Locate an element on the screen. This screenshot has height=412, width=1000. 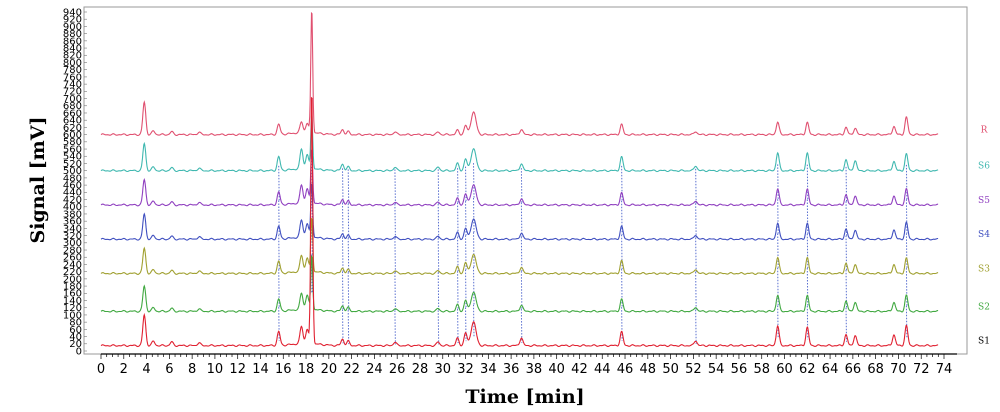
x-tick-label: 6 is located at coordinates (169, 369).